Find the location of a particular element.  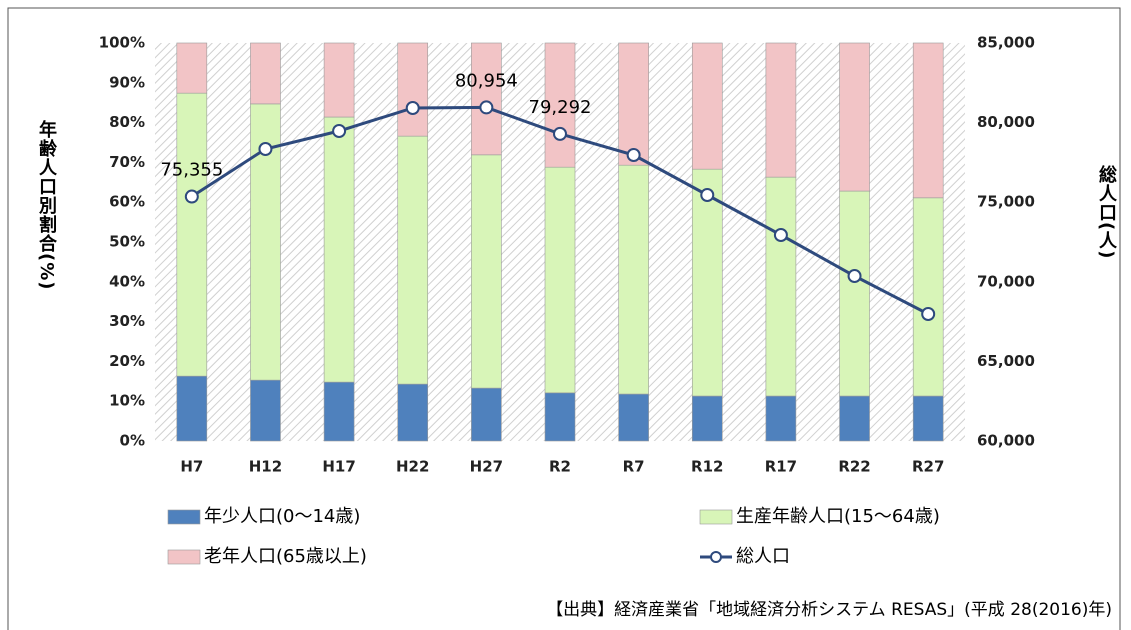

legend-label: 年少人口(0～14歳) is located at coordinates (282, 516).